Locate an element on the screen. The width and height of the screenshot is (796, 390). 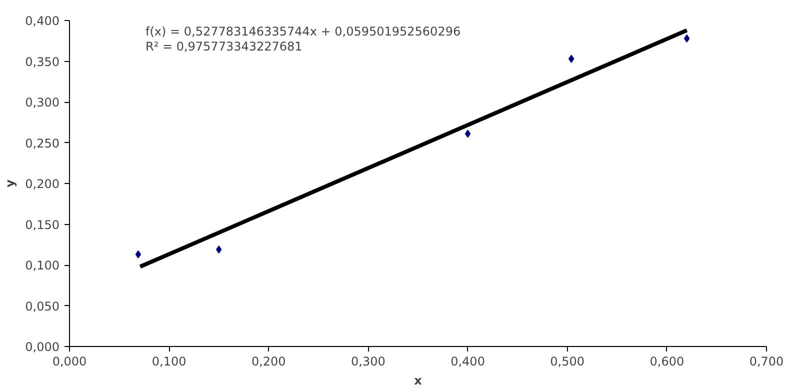
x-tick-label: 0,100 is located at coordinates (169, 361).